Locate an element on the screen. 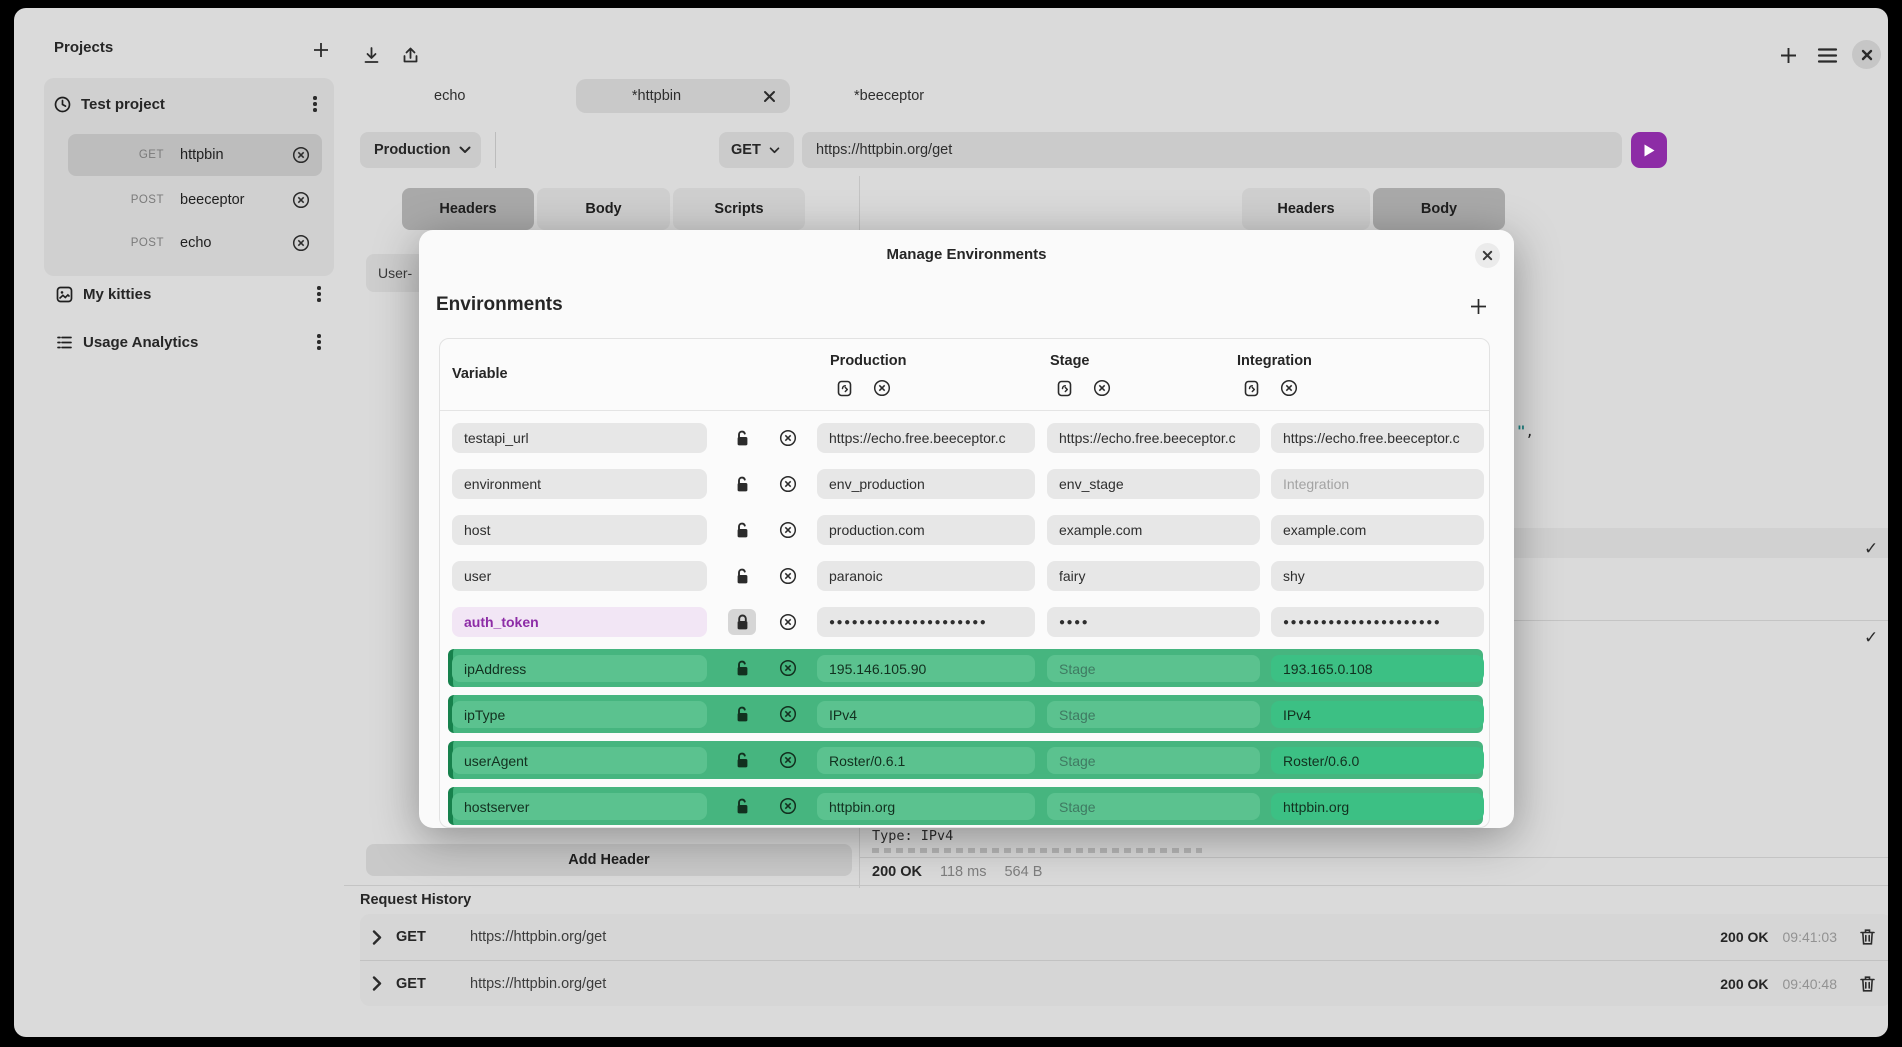 Image resolution: width=1902 pixels, height=1047 pixels. sidebar-request-echo: POST echo is located at coordinates (195, 243).